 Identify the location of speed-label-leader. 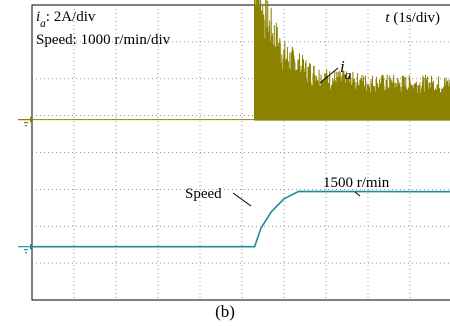
(242, 199).